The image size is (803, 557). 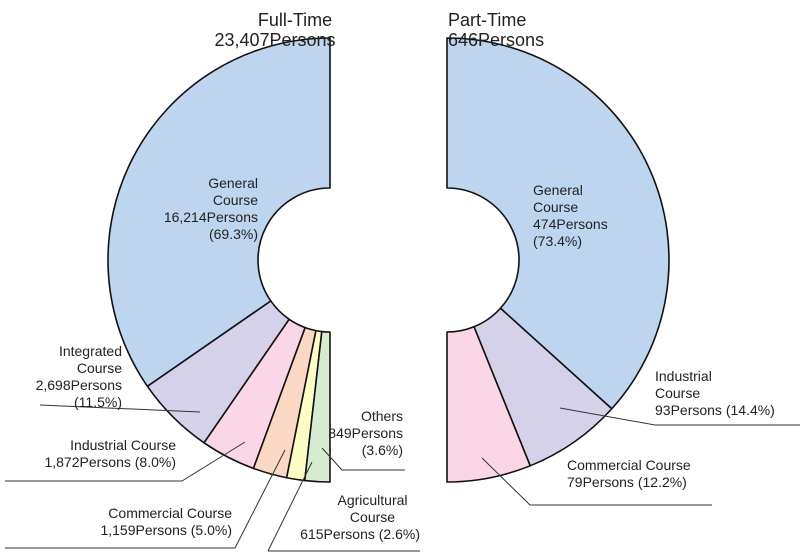 What do you see at coordinates (729, 393) in the screenshot?
I see `slice-label: Industrial Course 93Persons (14.4%)` at bounding box center [729, 393].